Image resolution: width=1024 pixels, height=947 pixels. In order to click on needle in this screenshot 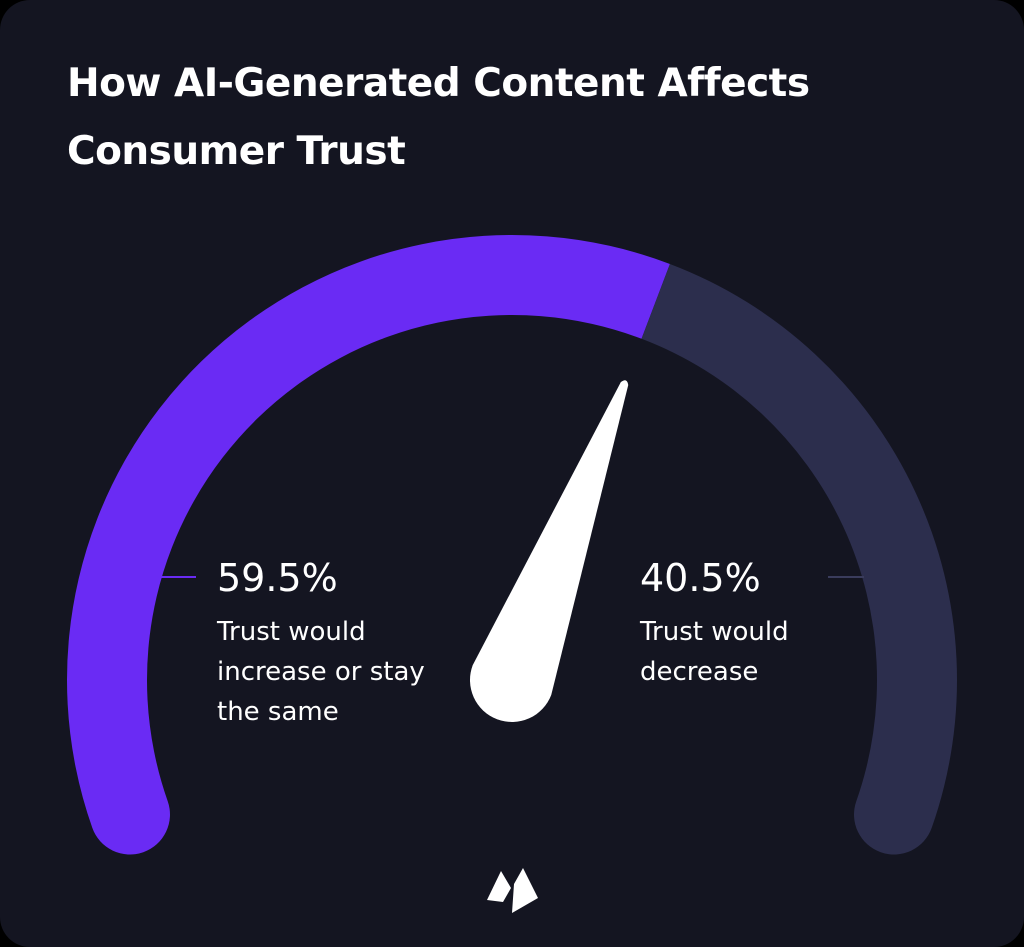, I will do `click(549, 551)`.